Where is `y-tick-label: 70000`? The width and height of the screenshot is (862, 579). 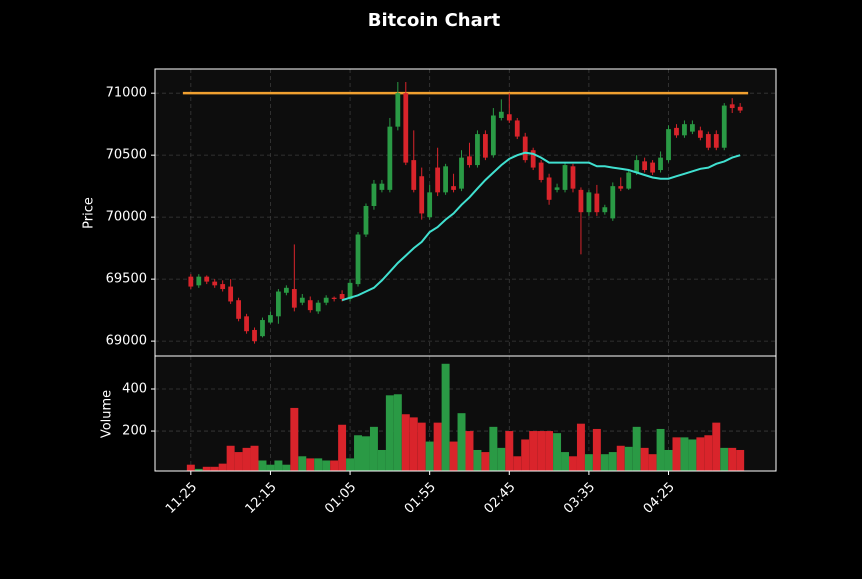 y-tick-label: 70000 is located at coordinates (126, 217).